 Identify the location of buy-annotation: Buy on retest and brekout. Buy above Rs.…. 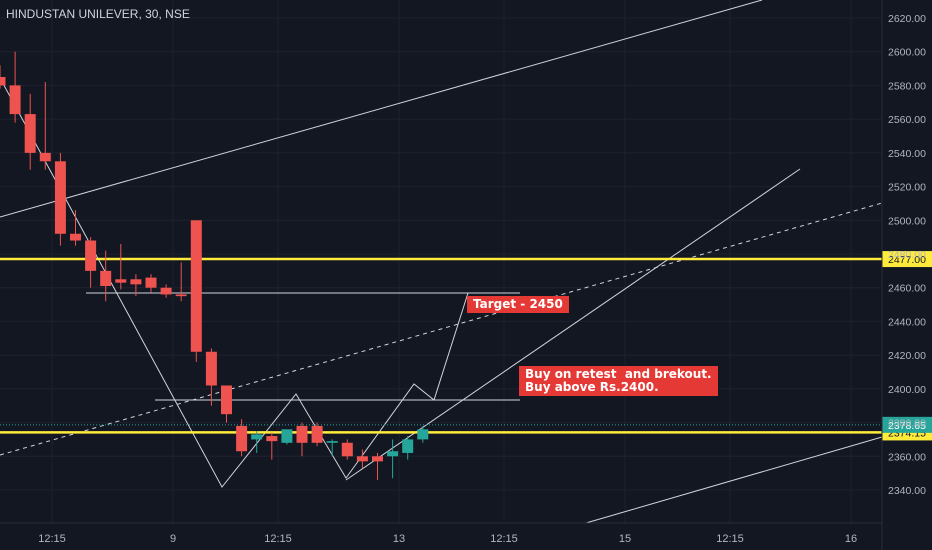
(618, 381).